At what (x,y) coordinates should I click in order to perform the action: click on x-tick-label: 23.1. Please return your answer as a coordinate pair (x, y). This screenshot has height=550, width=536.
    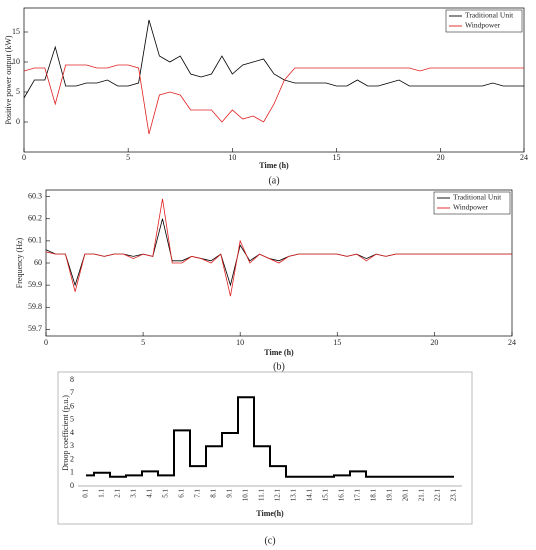
    Looking at the image, I should click on (454, 495).